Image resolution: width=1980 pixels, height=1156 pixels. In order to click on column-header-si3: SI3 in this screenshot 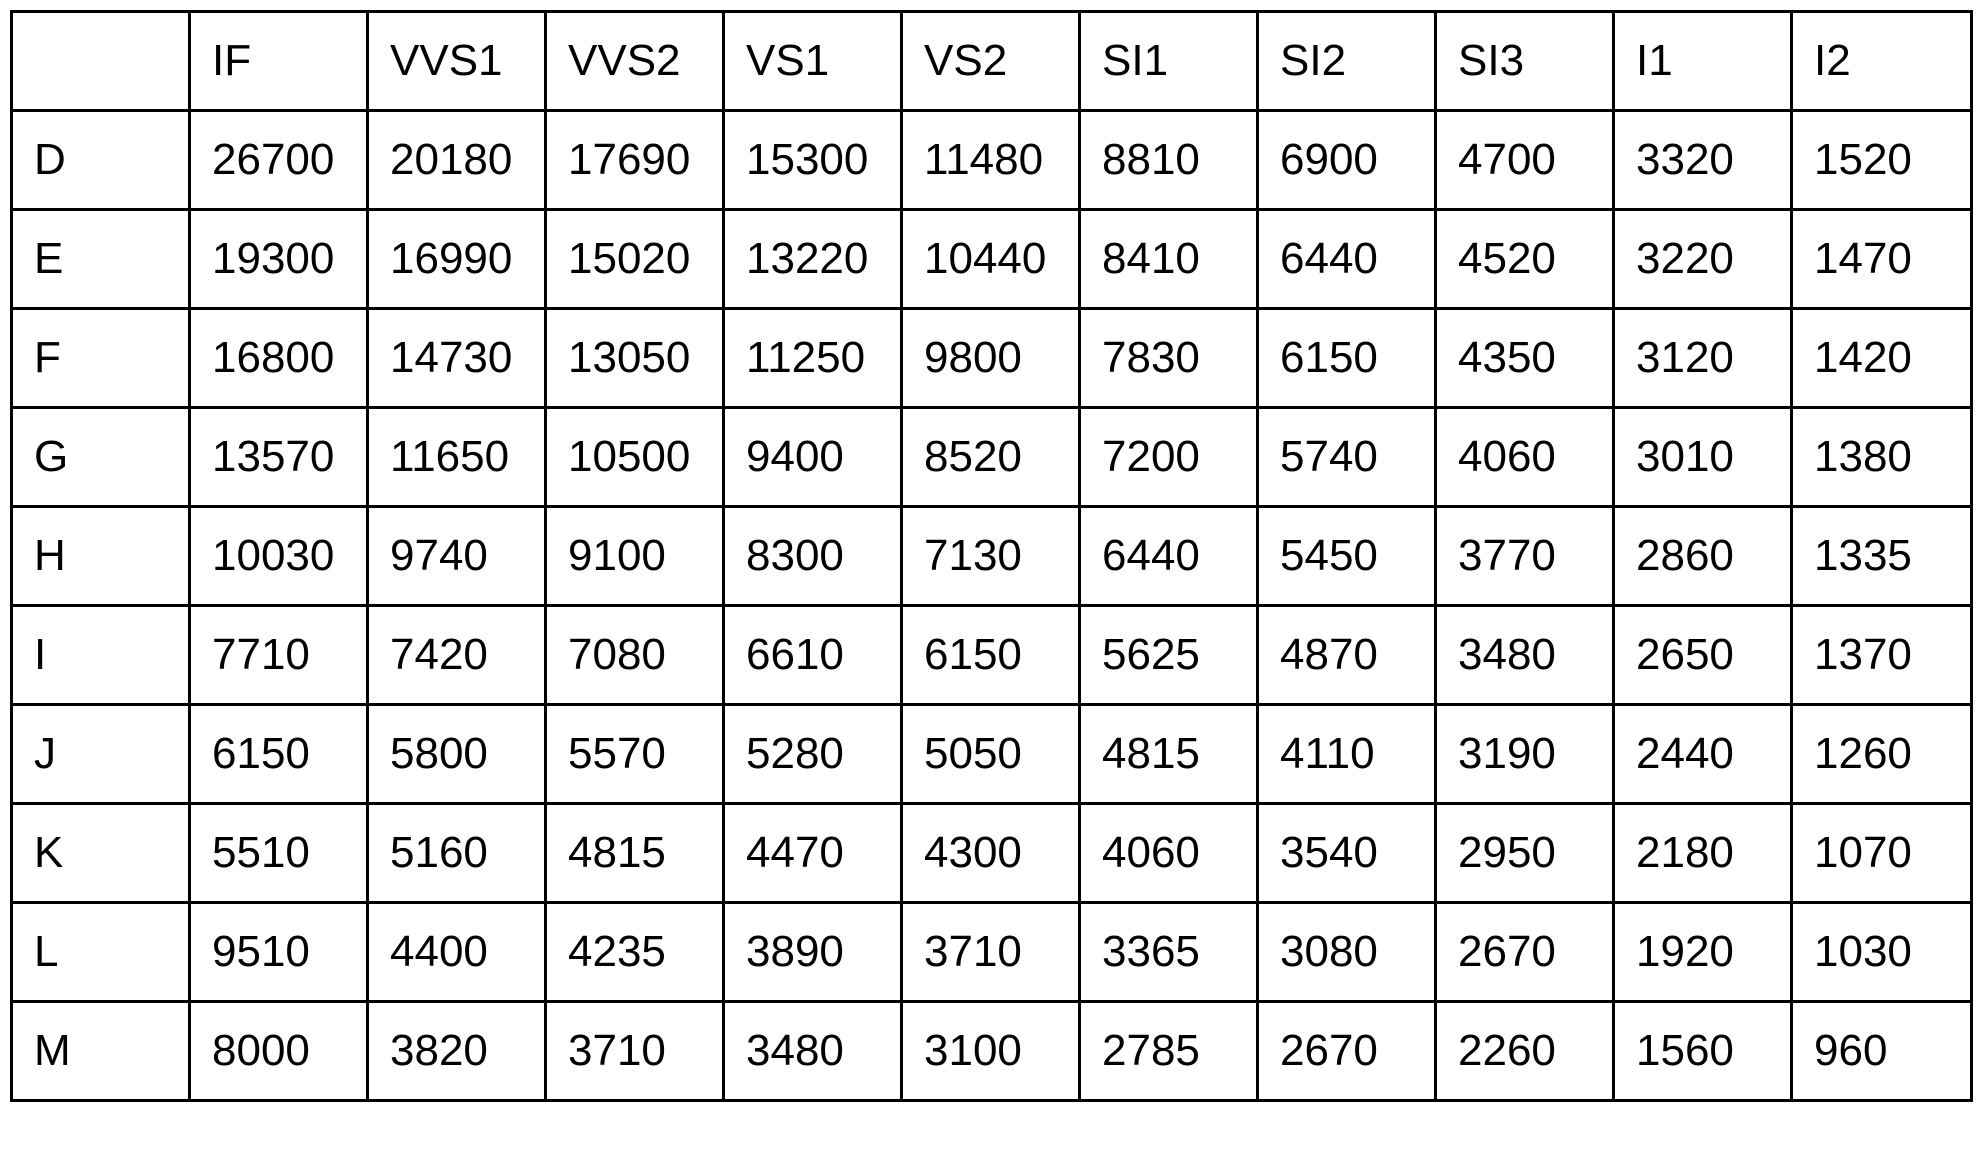, I will do `click(1524, 61)`.